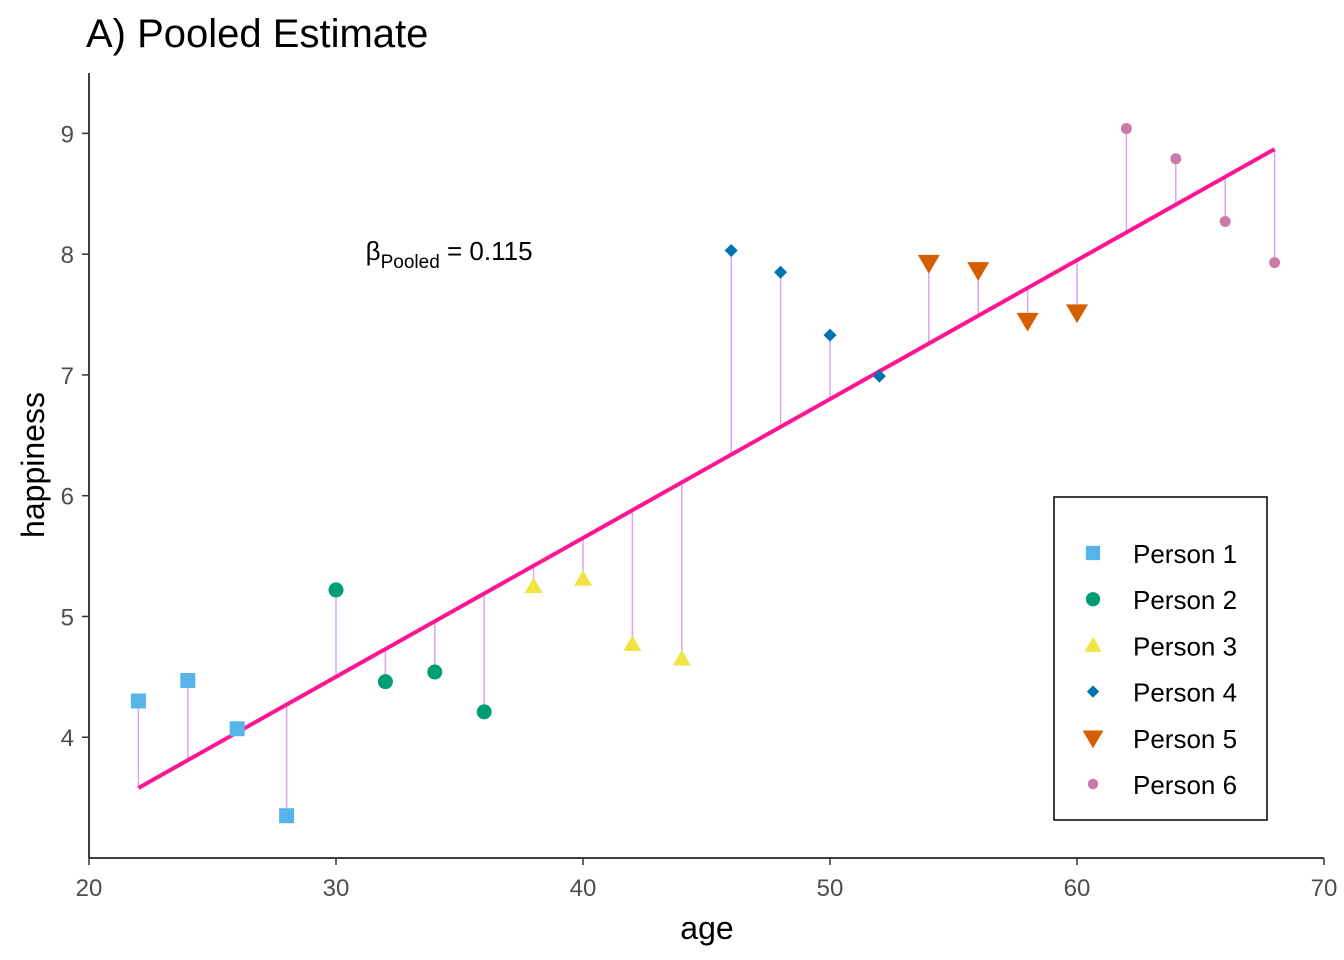  Describe the element at coordinates (75, 436) in the screenshot. I see `y-axis-ticks: 4 5 6 7 8 9` at that location.